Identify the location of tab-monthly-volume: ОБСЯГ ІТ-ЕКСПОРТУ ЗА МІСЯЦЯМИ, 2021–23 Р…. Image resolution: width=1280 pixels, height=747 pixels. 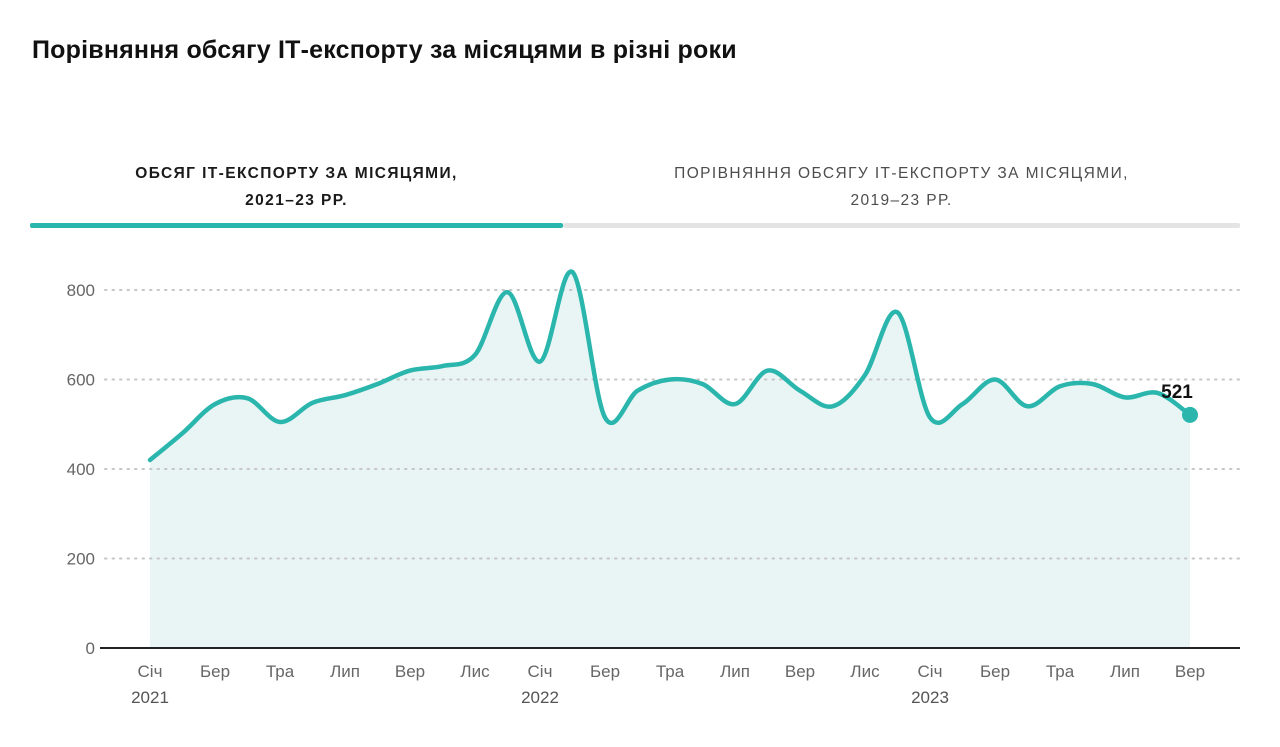
(296, 194).